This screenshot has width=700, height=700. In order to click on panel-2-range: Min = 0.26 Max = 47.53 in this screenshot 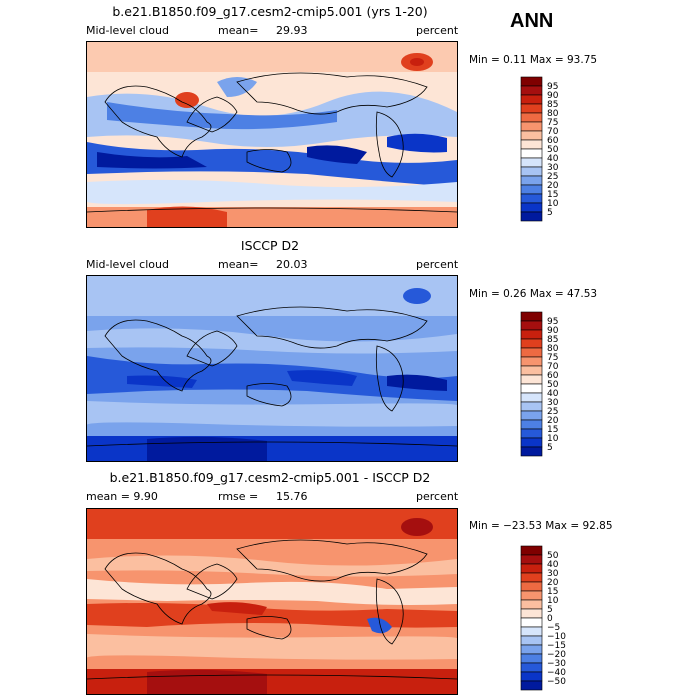, I will do `click(533, 294)`.